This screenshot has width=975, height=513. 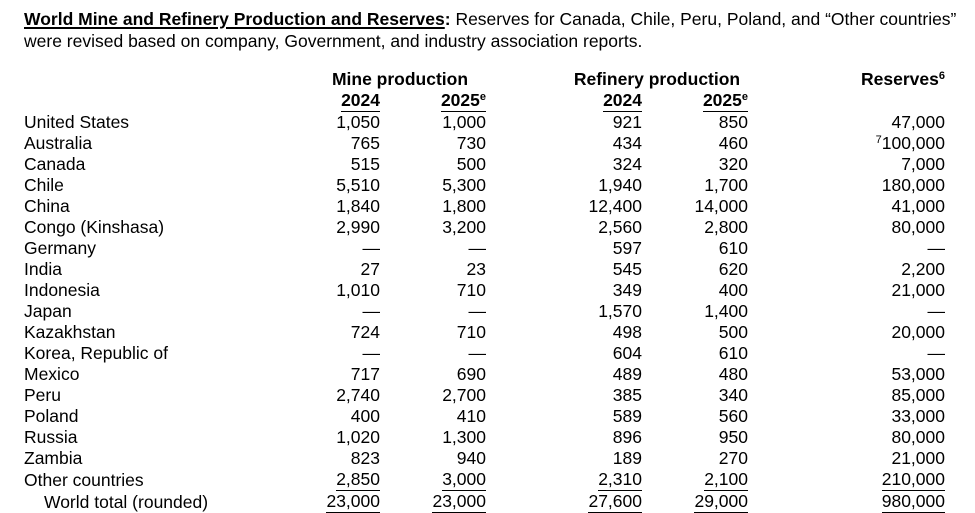 I want to click on ref-2025-cell: 610, so click(x=695, y=353).